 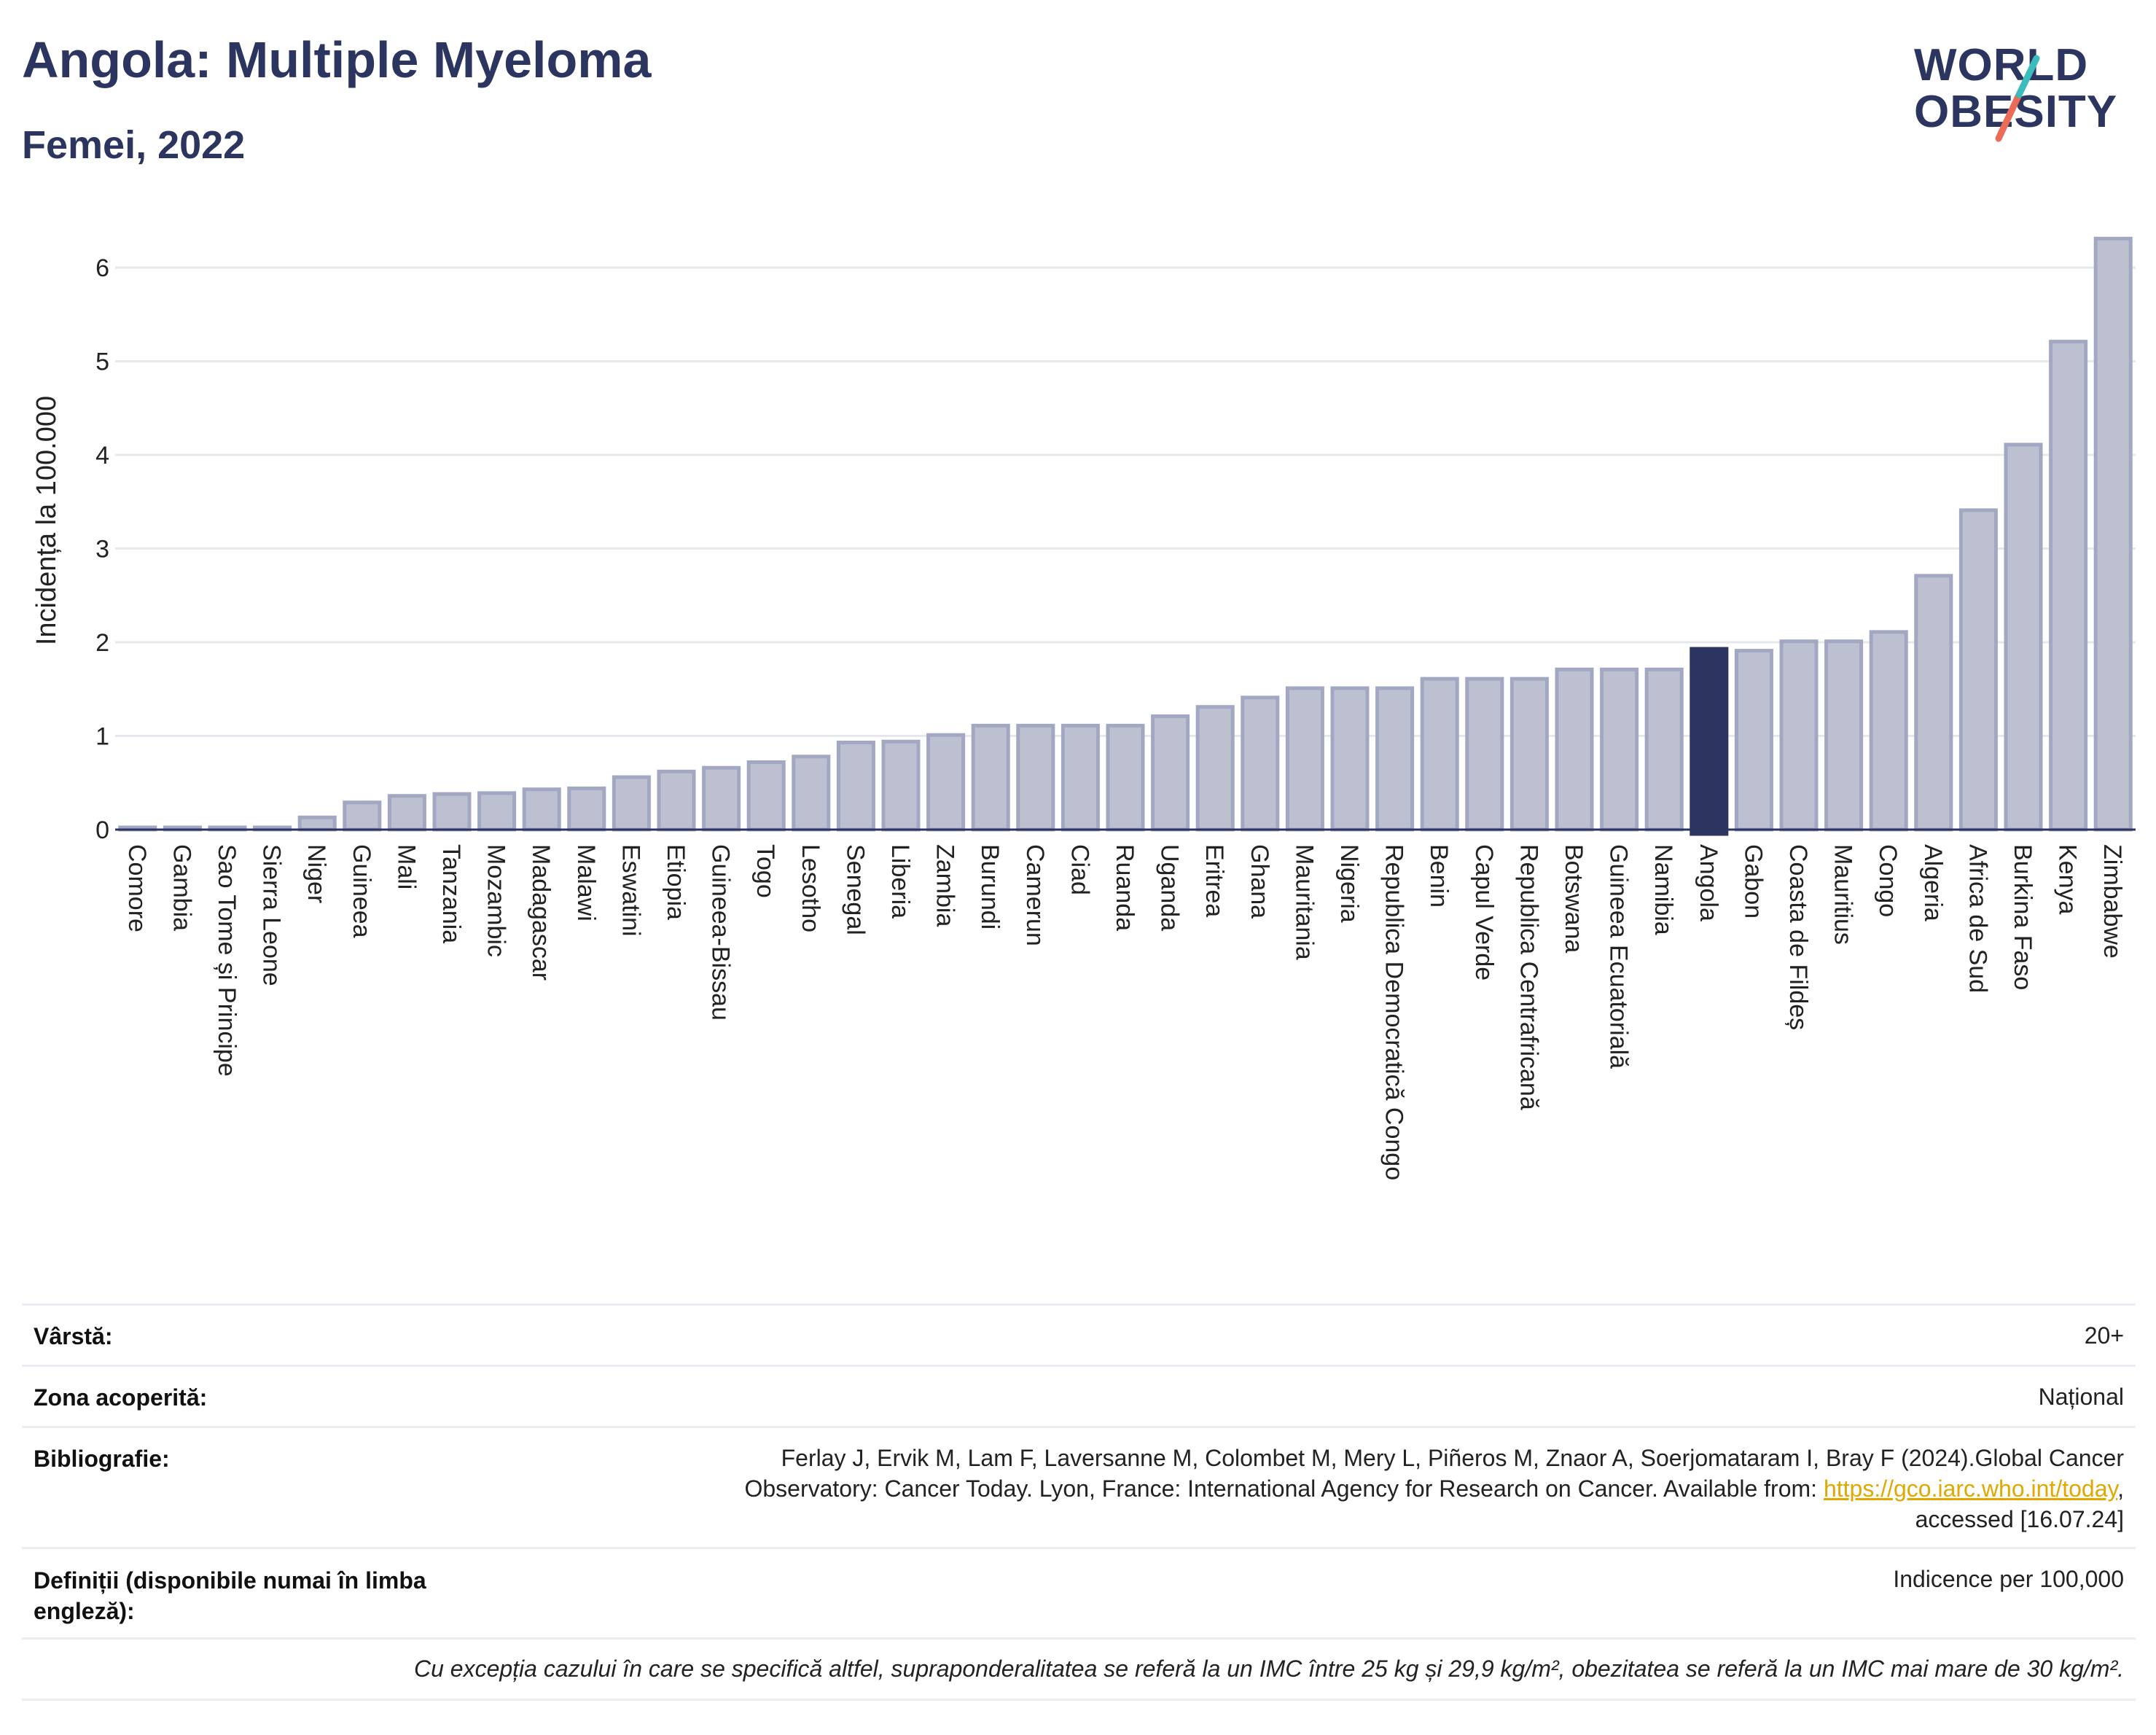 What do you see at coordinates (1081, 778) in the screenshot?
I see `bar-ciad` at bounding box center [1081, 778].